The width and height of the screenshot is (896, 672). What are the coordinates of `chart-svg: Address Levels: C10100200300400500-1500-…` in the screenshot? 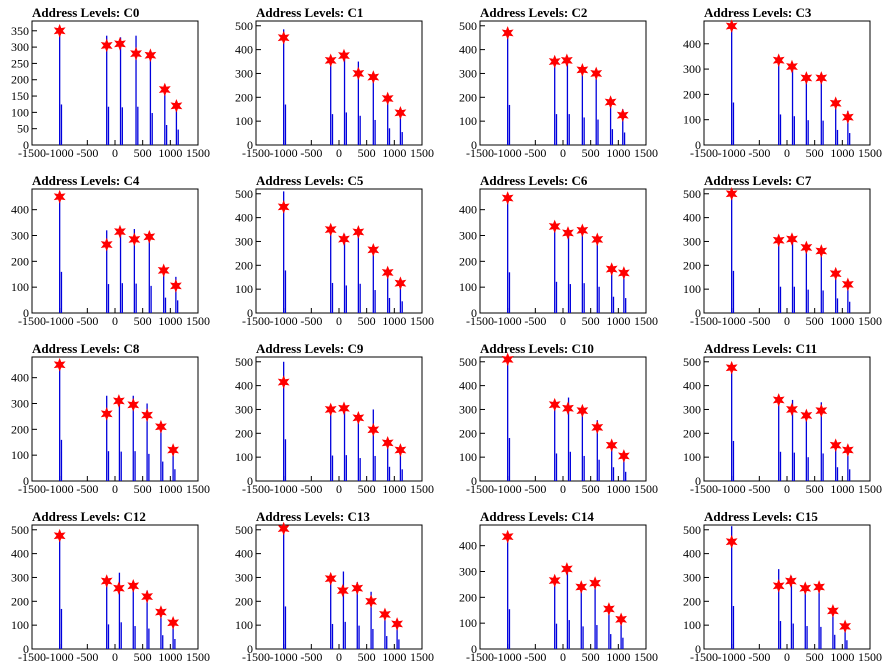 It's located at (334, 82).